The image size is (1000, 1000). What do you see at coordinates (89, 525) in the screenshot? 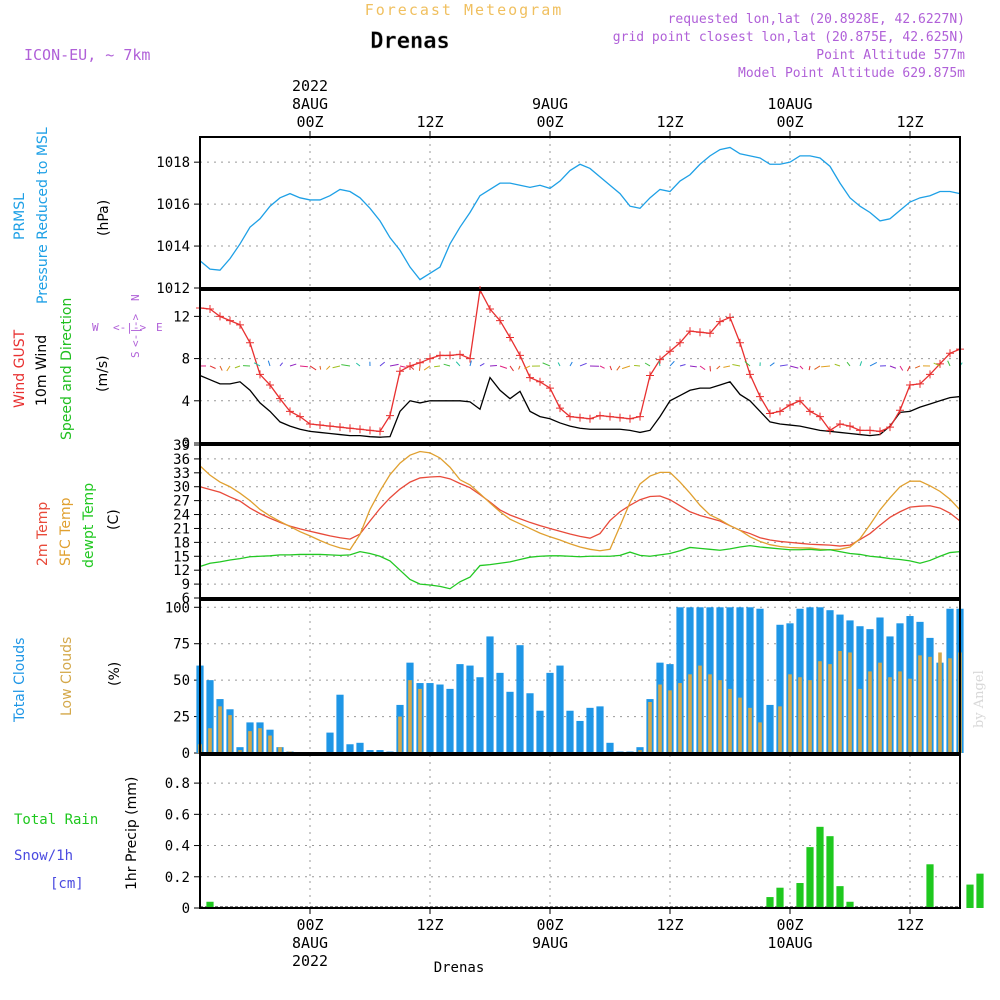
I see `dewpt-label: dewpt Temp` at bounding box center [89, 525].